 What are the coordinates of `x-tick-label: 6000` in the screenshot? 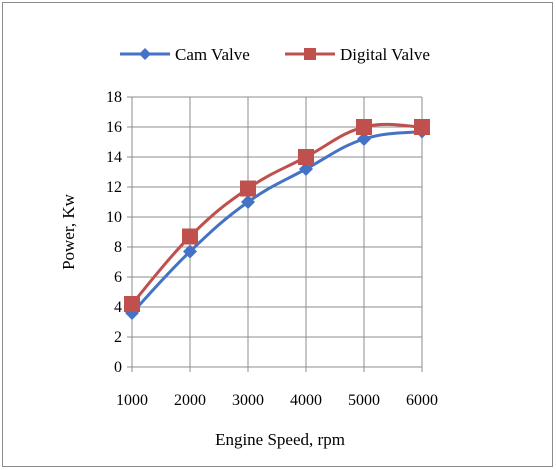 It's located at (422, 400).